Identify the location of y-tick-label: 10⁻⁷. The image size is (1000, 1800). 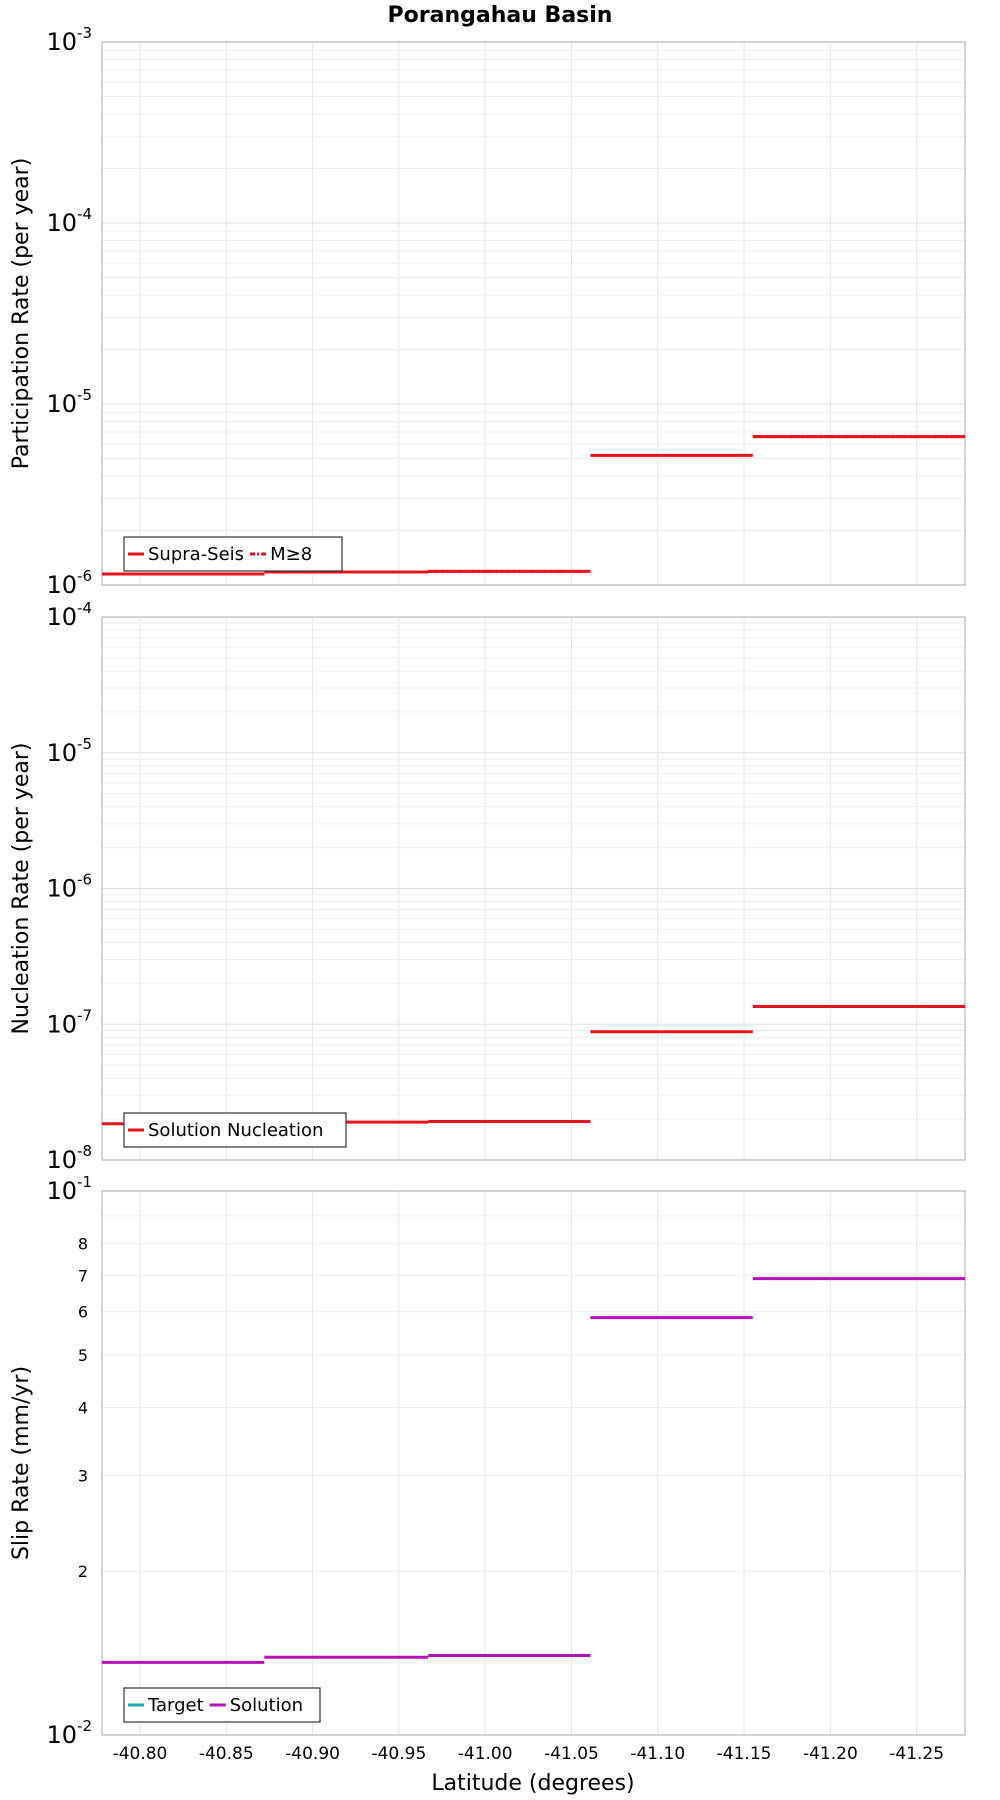
(69, 1022).